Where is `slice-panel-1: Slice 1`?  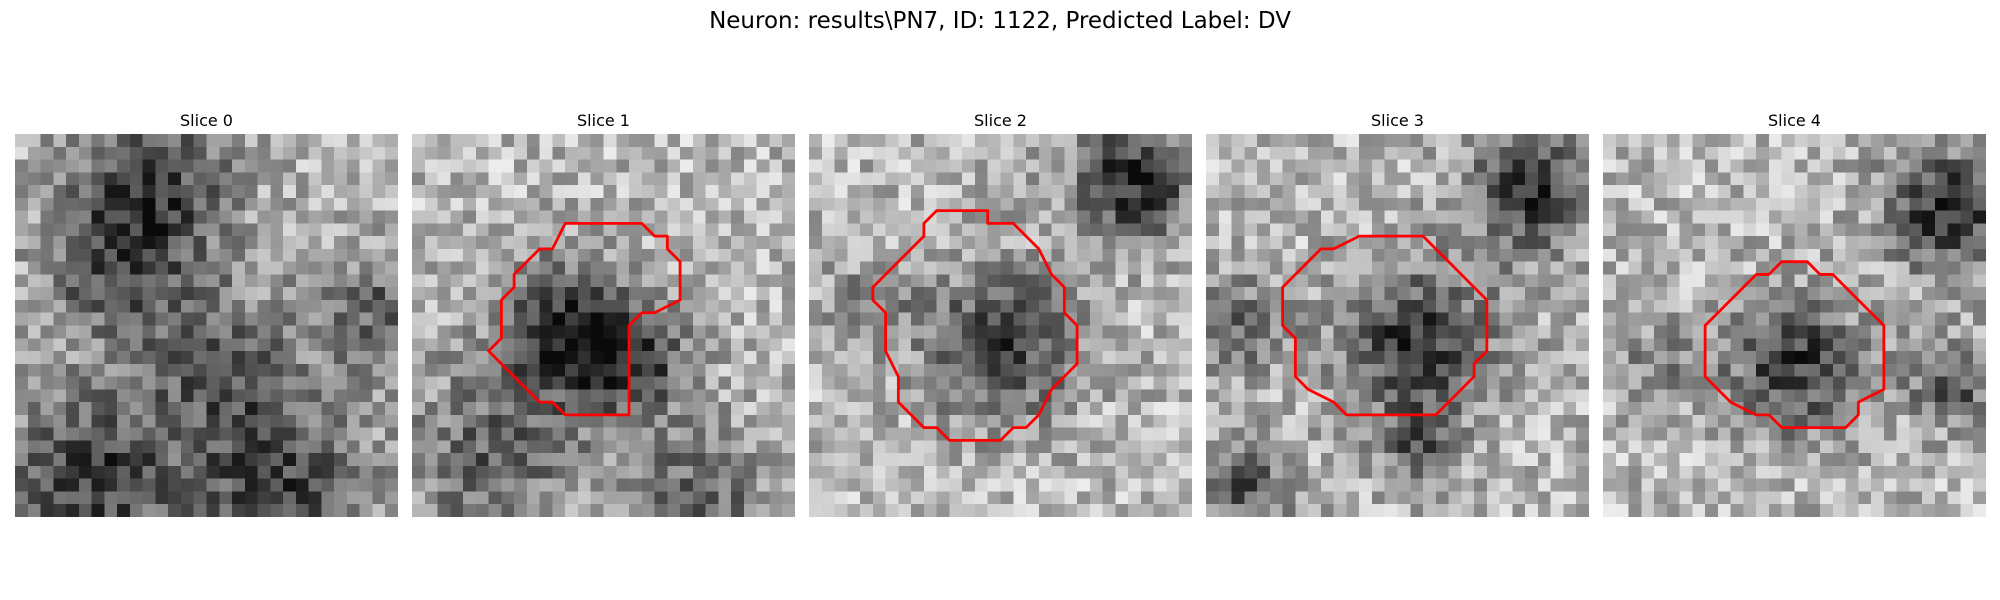 slice-panel-1: Slice 1 is located at coordinates (603, 313).